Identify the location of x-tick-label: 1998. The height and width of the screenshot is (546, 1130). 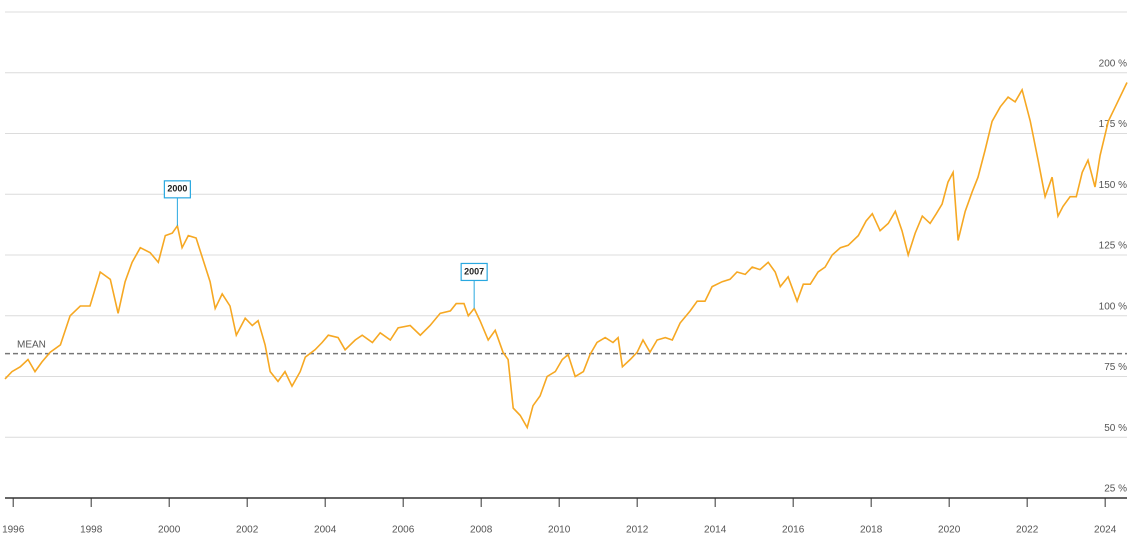
(91, 530).